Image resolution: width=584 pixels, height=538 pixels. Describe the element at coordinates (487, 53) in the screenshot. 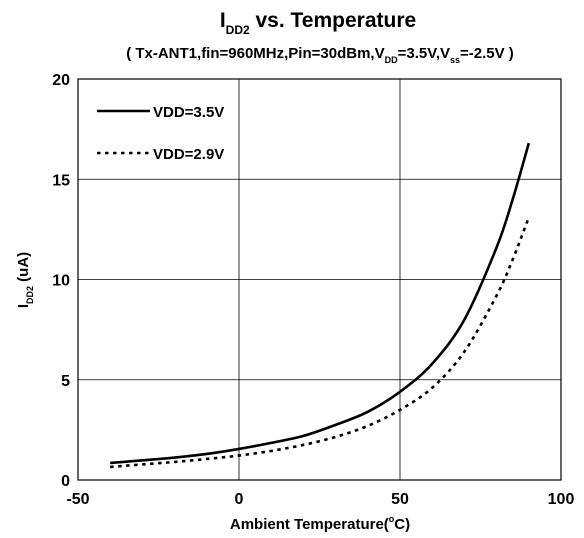

I see `subtitle-part3: =-2.5V )` at that location.